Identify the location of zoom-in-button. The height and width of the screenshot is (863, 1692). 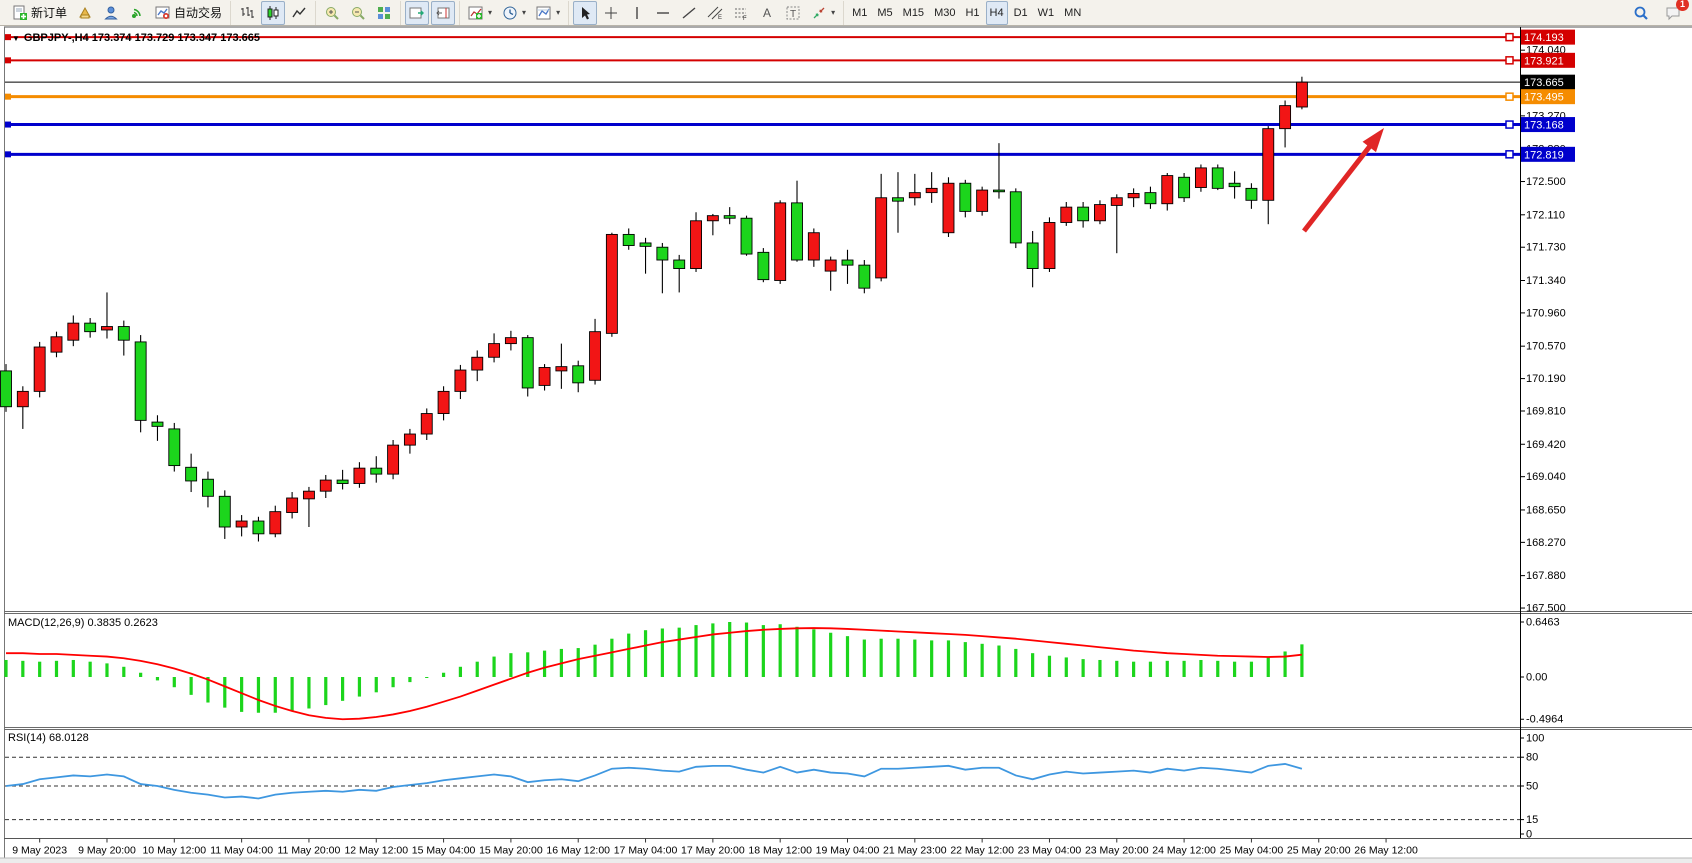
(332, 13).